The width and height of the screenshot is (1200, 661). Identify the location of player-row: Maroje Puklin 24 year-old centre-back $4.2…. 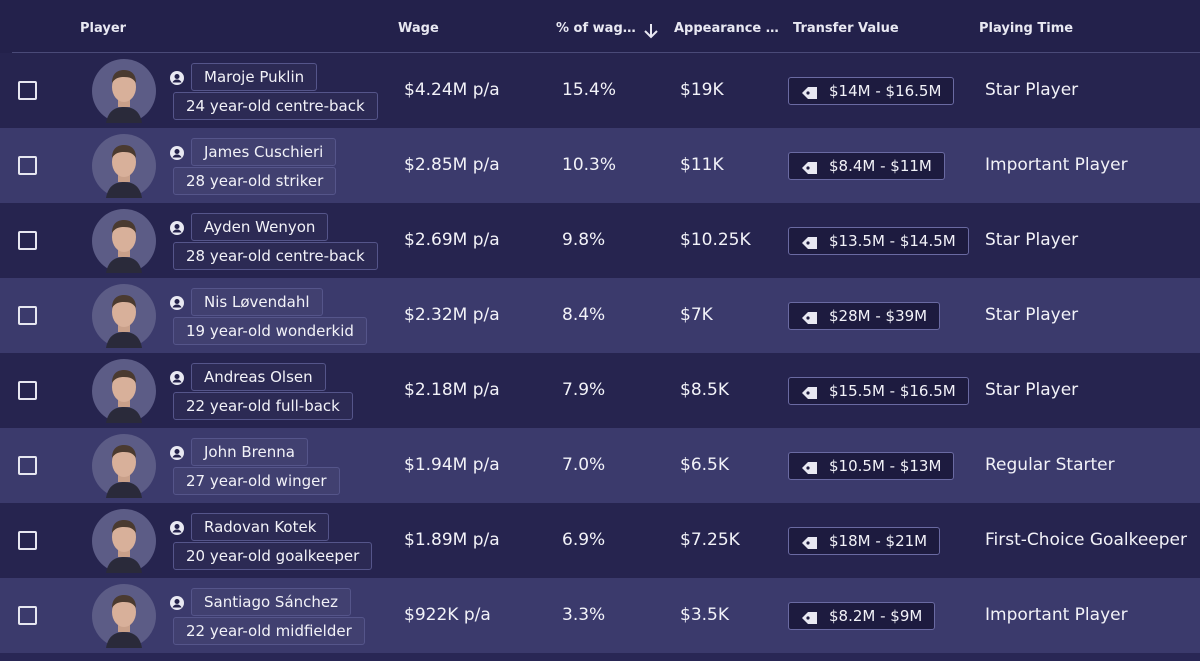
(600, 90).